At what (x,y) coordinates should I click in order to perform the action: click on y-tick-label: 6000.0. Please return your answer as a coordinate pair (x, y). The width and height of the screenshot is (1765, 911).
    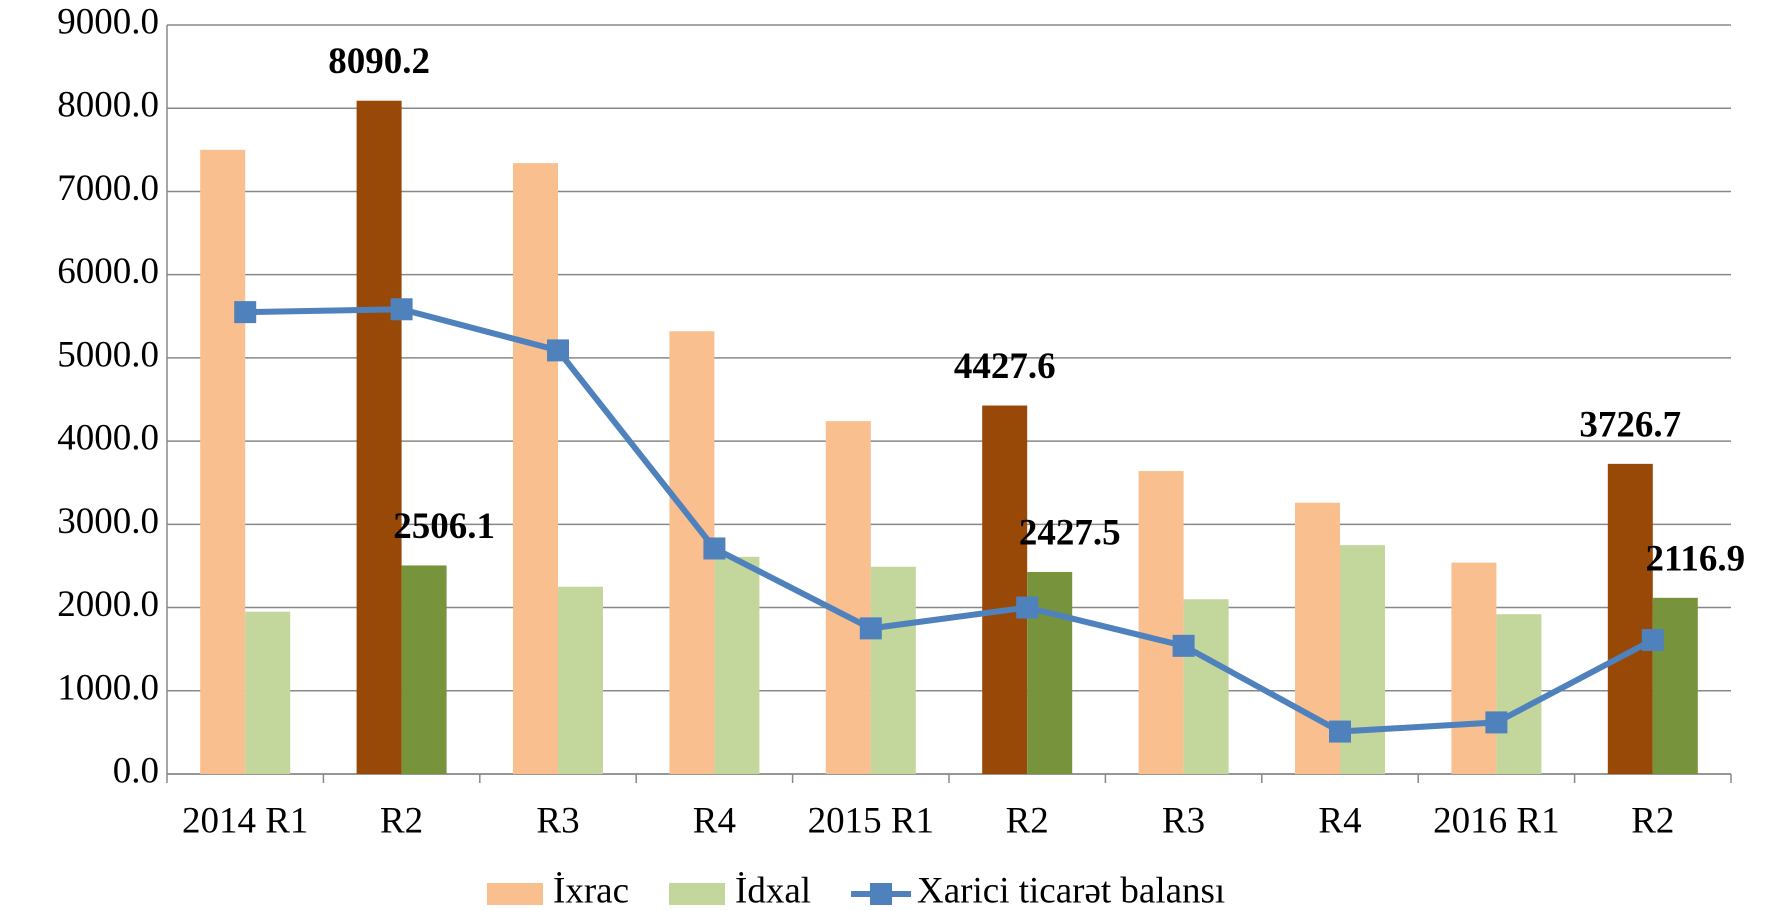
    Looking at the image, I should click on (108, 271).